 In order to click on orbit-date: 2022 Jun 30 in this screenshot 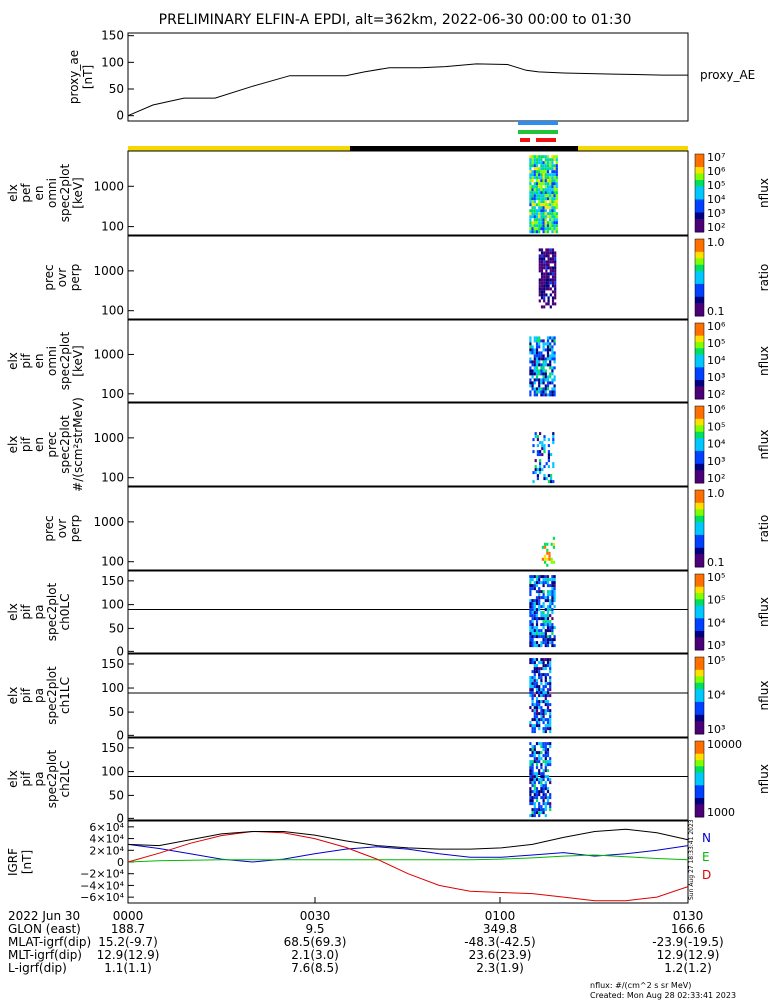, I will do `click(44, 916)`.